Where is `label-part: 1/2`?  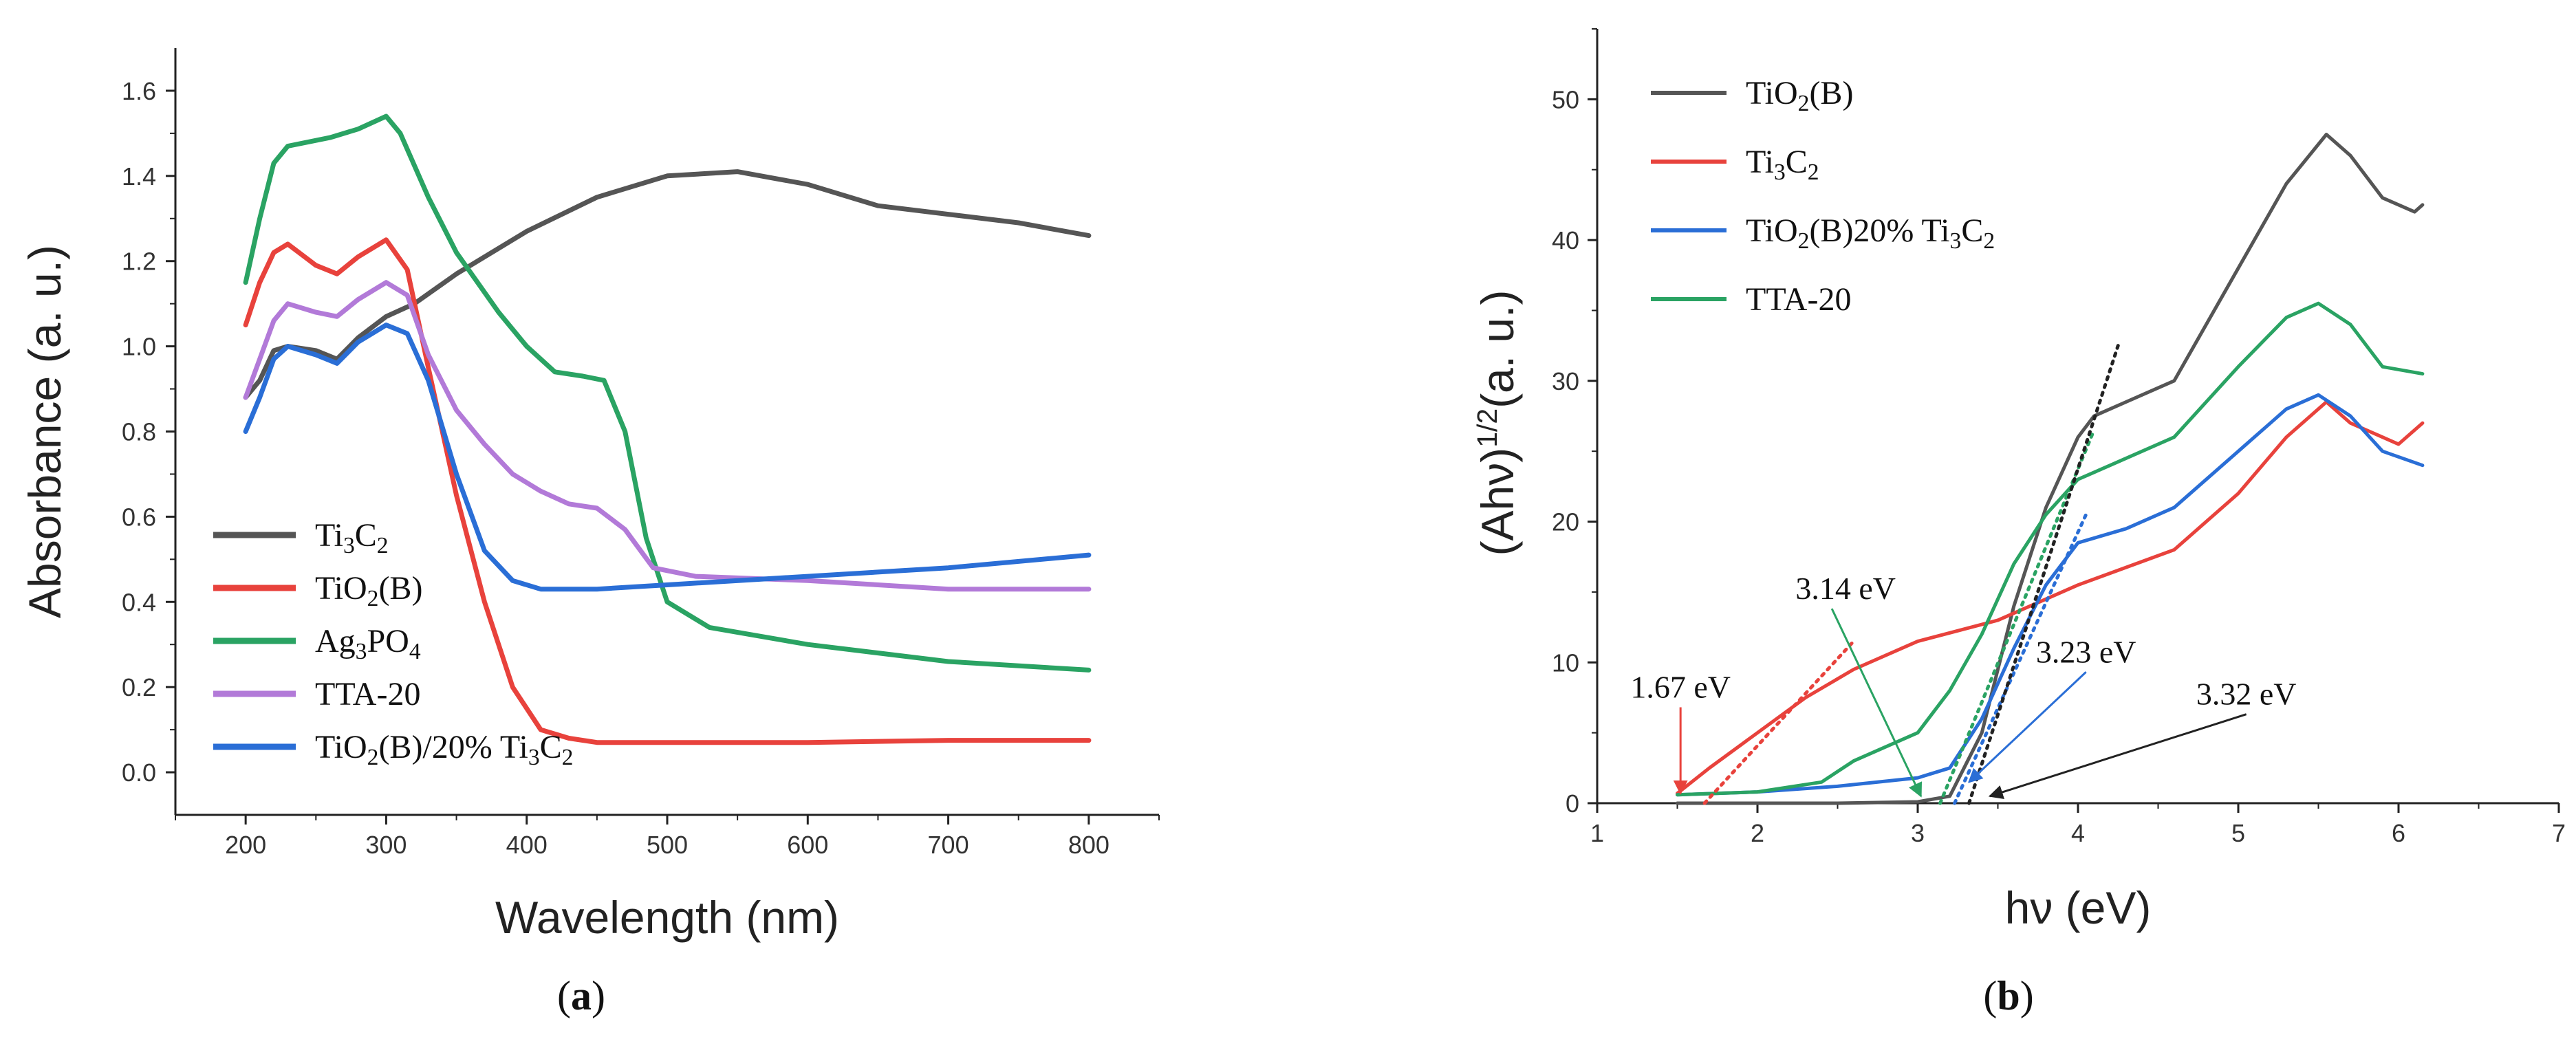 label-part: 1/2 is located at coordinates (1487, 428).